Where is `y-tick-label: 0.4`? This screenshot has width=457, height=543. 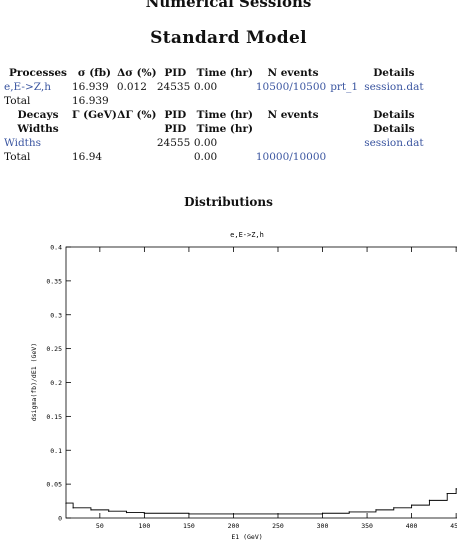 y-tick-label: 0.4 is located at coordinates (56, 248).